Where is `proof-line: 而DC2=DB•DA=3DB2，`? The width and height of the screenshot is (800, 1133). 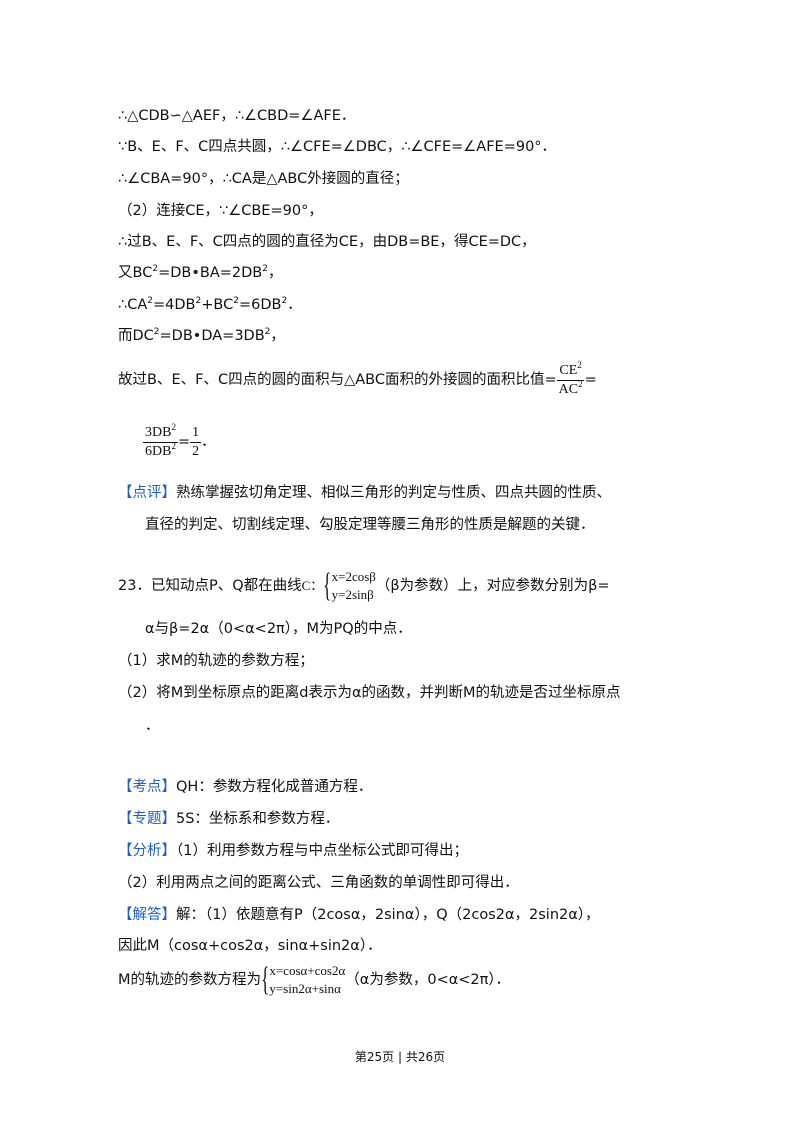 proof-line: 而DC2=DB•DA=3DB2， is located at coordinates (201, 336).